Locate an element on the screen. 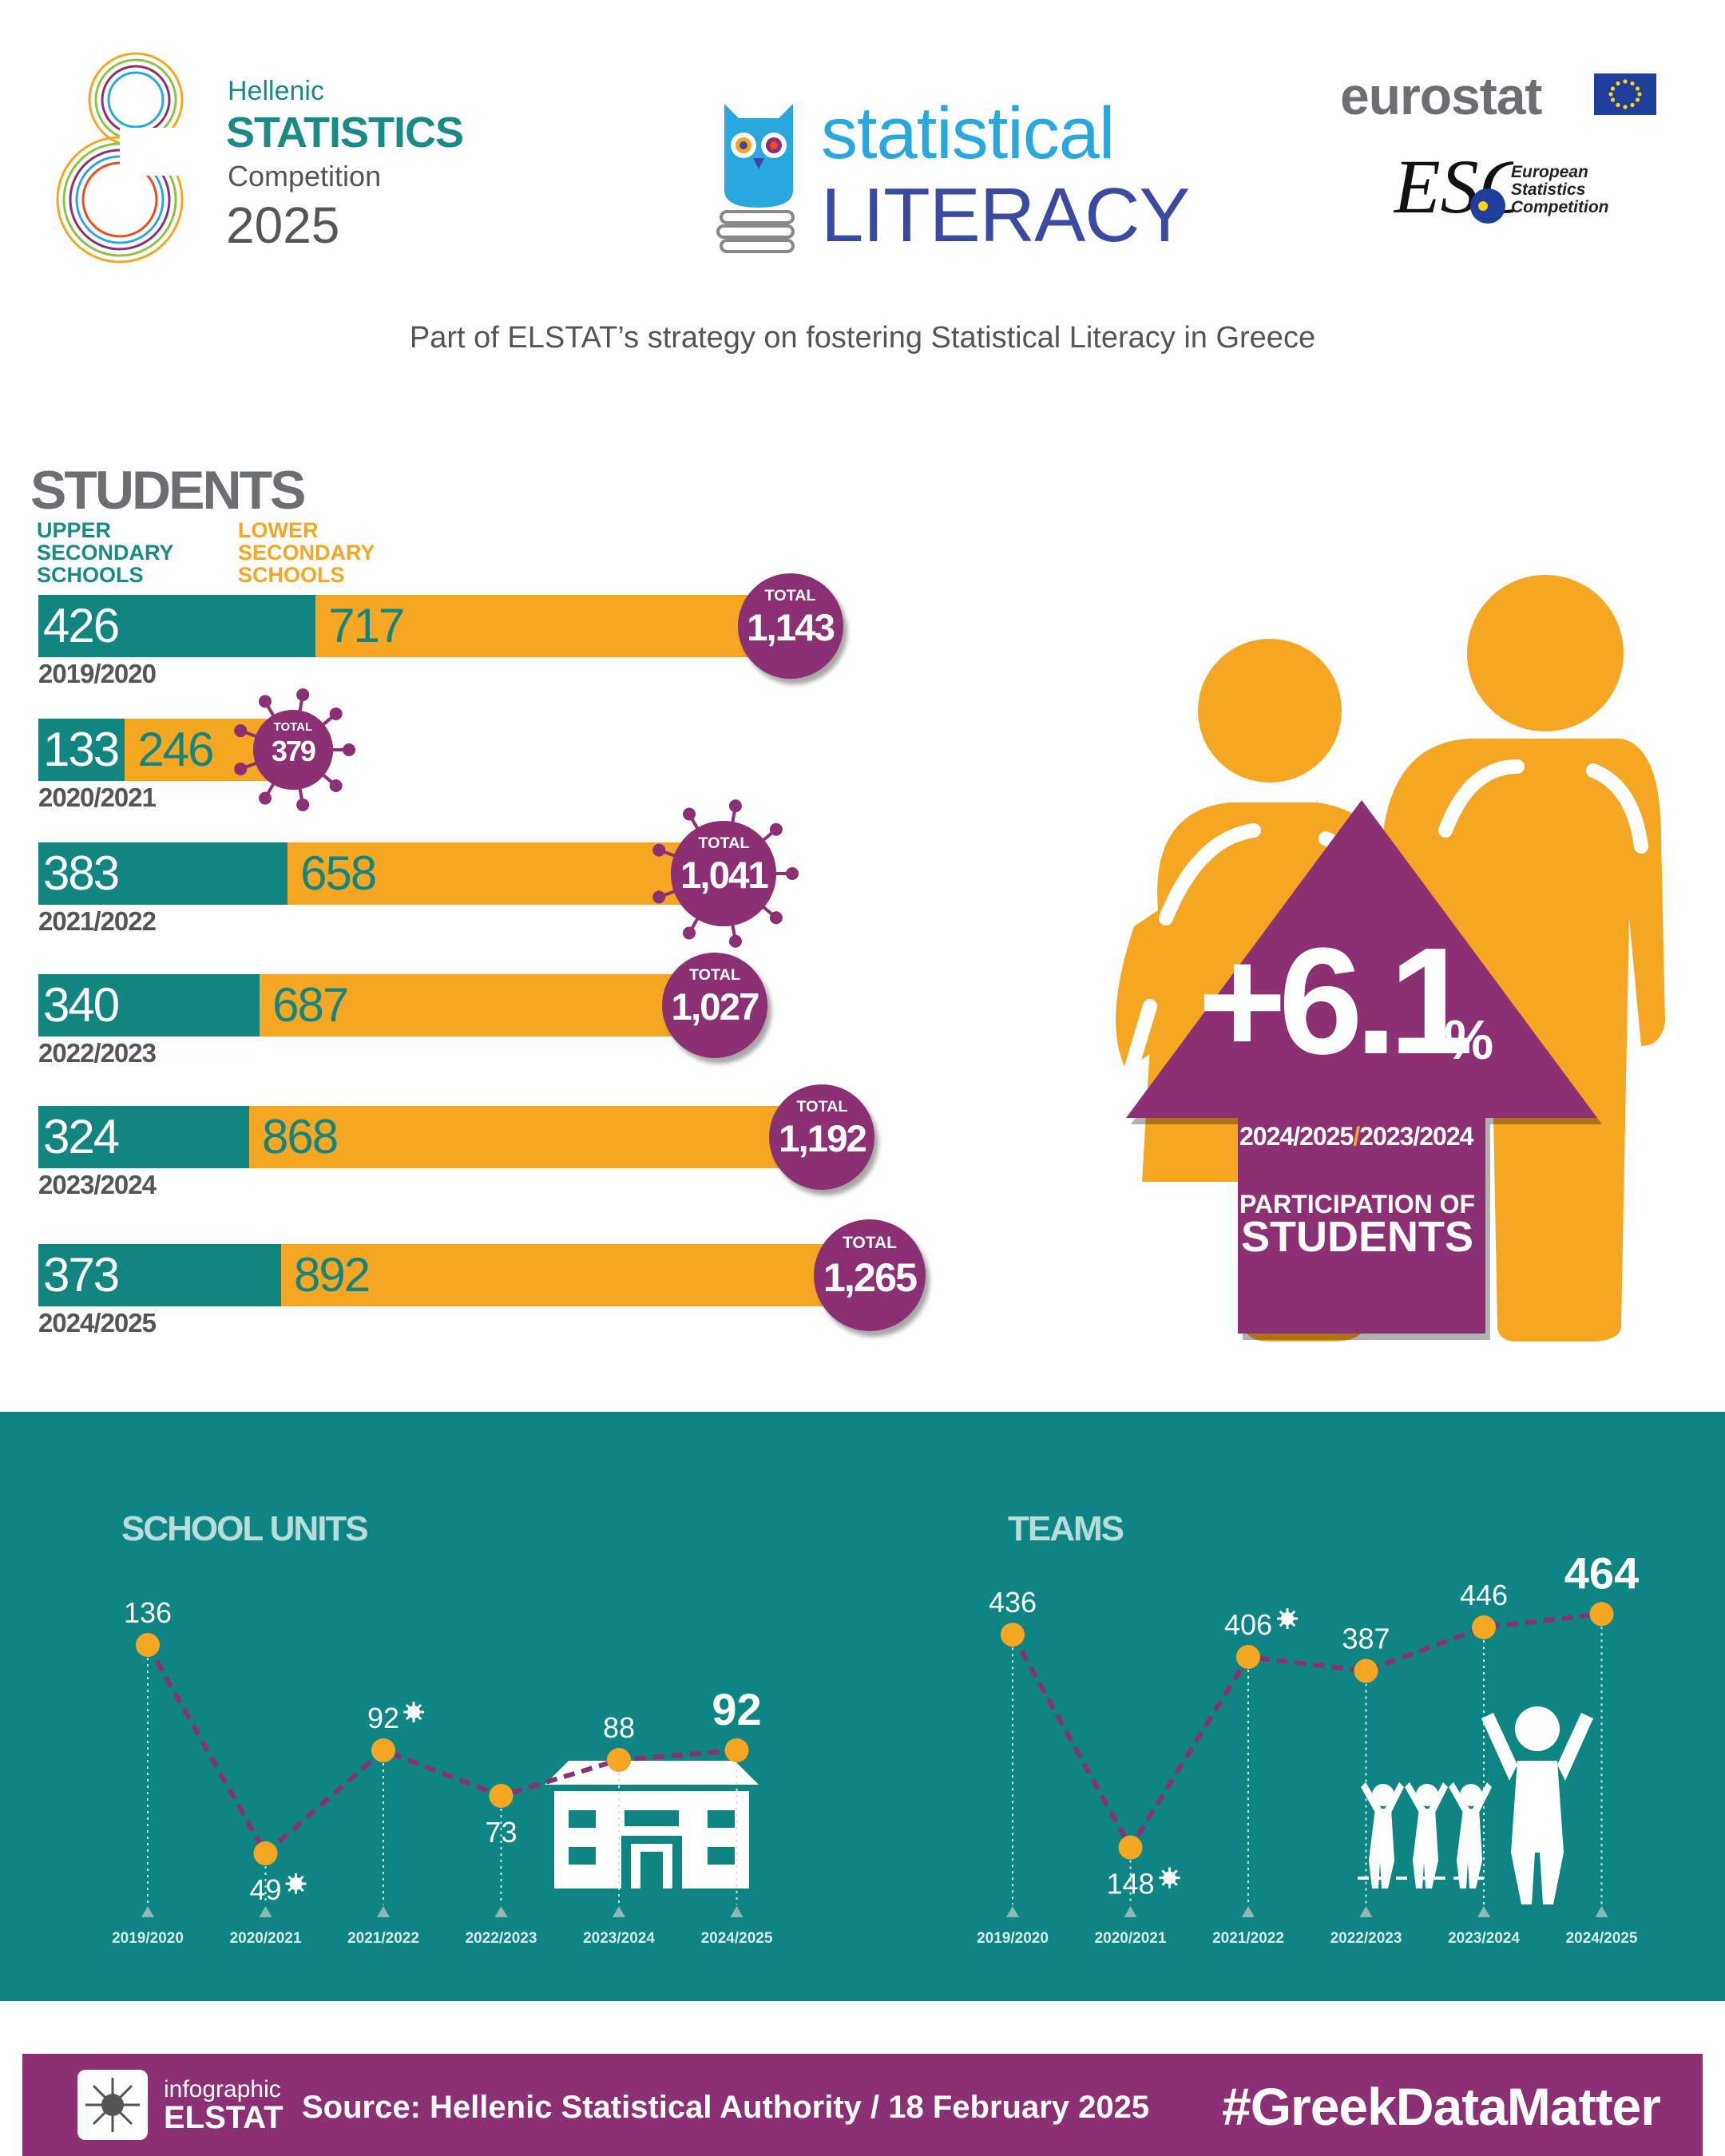  growth-arrow-icon is located at coordinates (1364, 1070).